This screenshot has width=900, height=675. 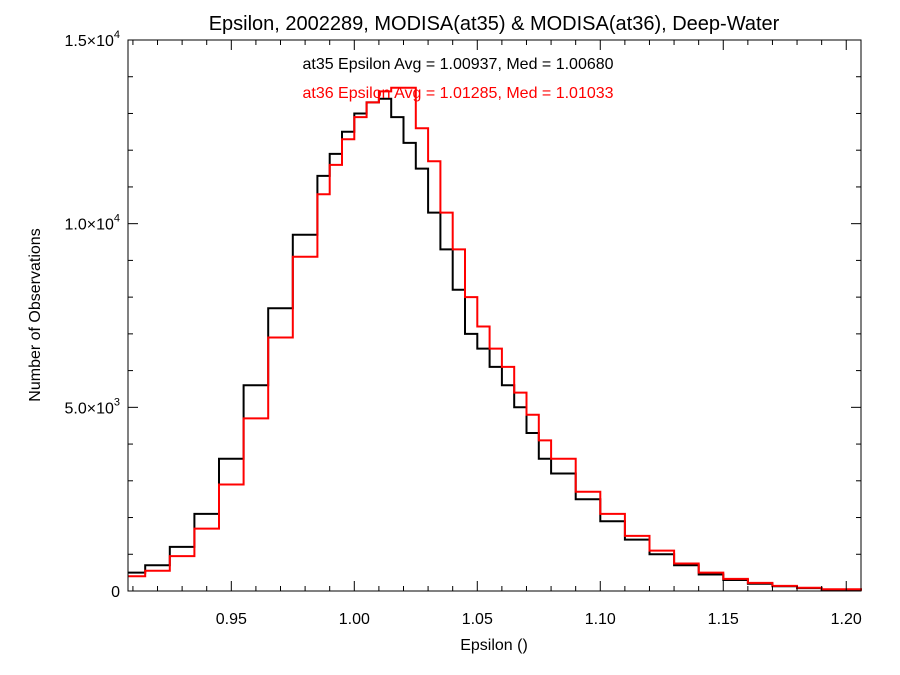 I want to click on y-tick-label: 1.5×10⁴, so click(x=92, y=39).